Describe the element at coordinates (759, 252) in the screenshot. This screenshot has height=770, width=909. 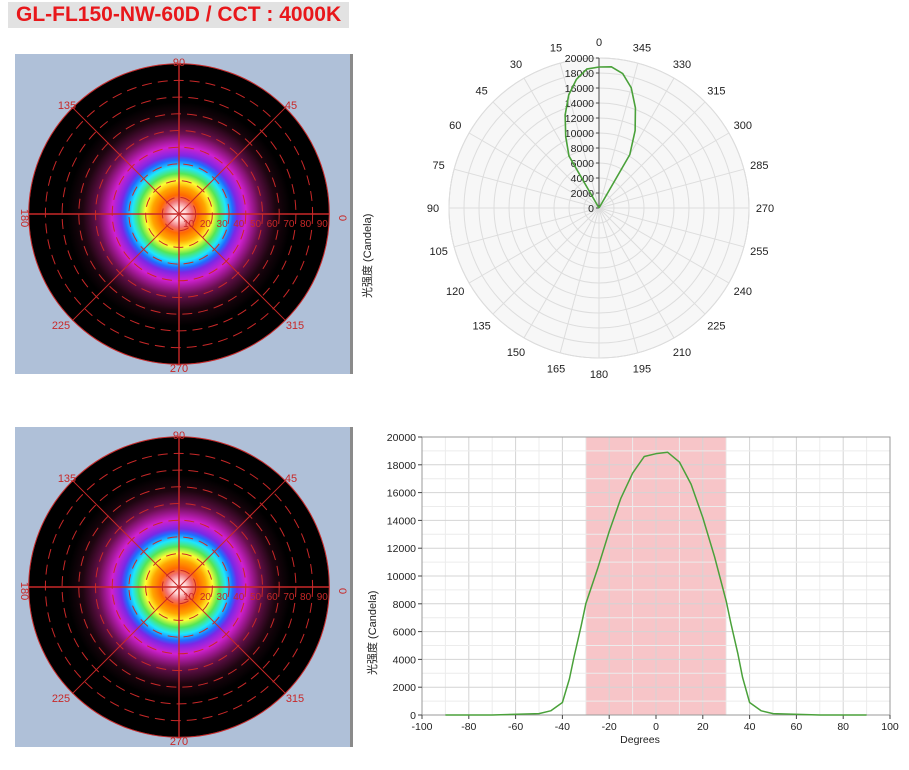
I see `polar-angle-label: 255` at that location.